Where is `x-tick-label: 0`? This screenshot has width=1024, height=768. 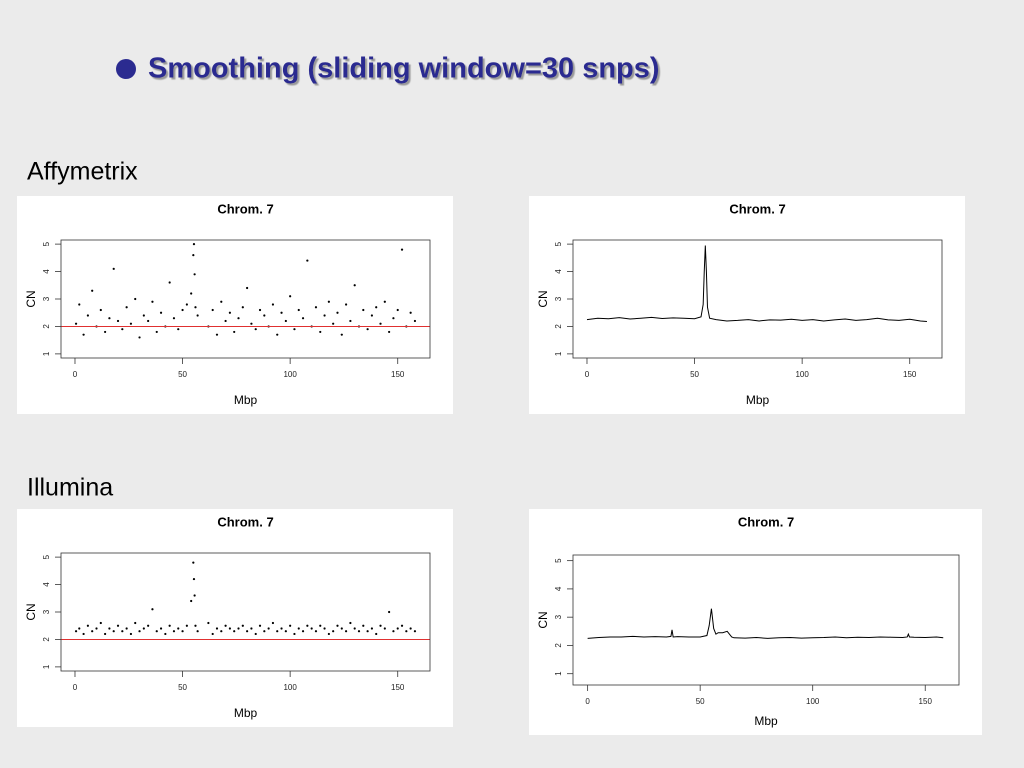 x-tick-label: 0 is located at coordinates (75, 374).